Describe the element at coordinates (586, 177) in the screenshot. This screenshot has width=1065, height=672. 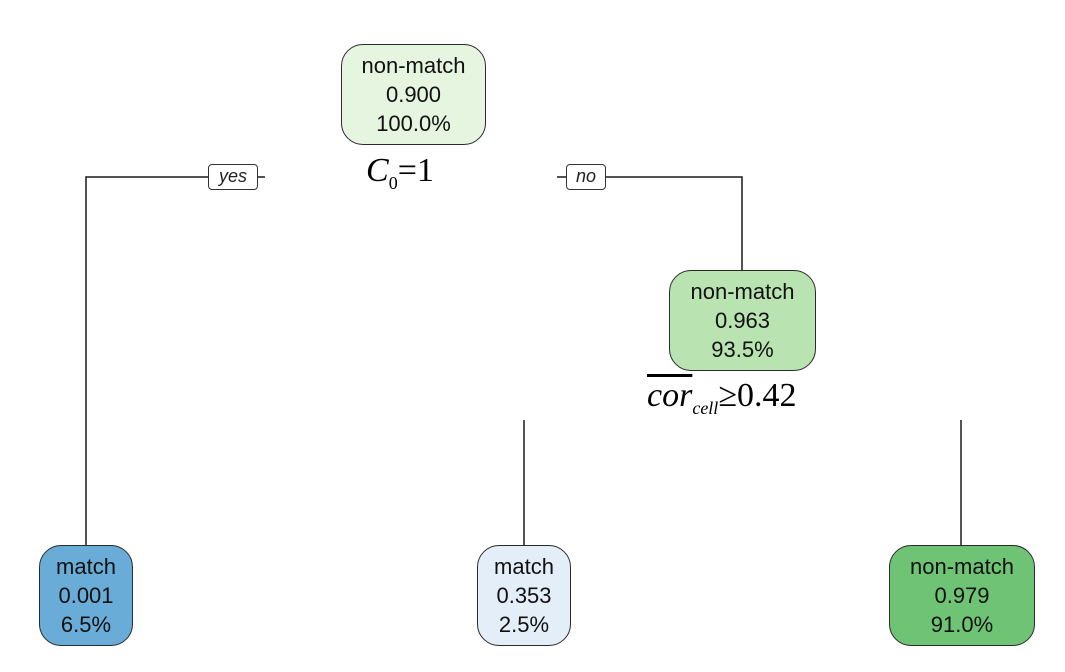
I see `branch-label-no: no` at that location.